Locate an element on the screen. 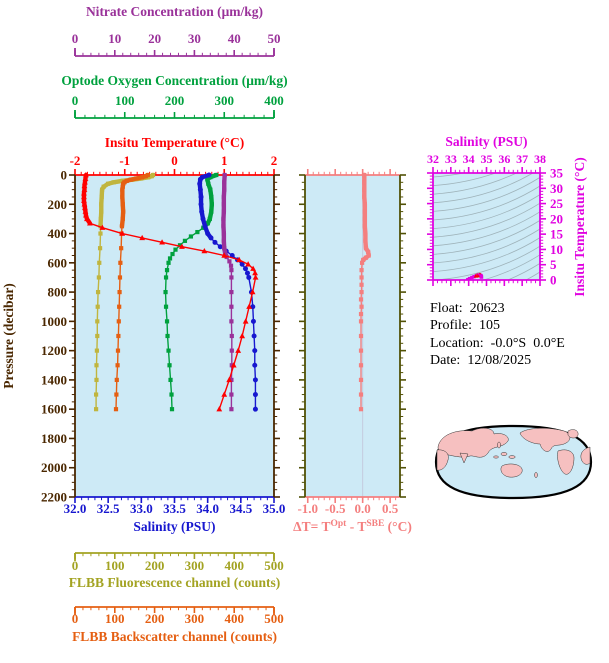  info-row-float: Float: 20623 is located at coordinates (497, 308).